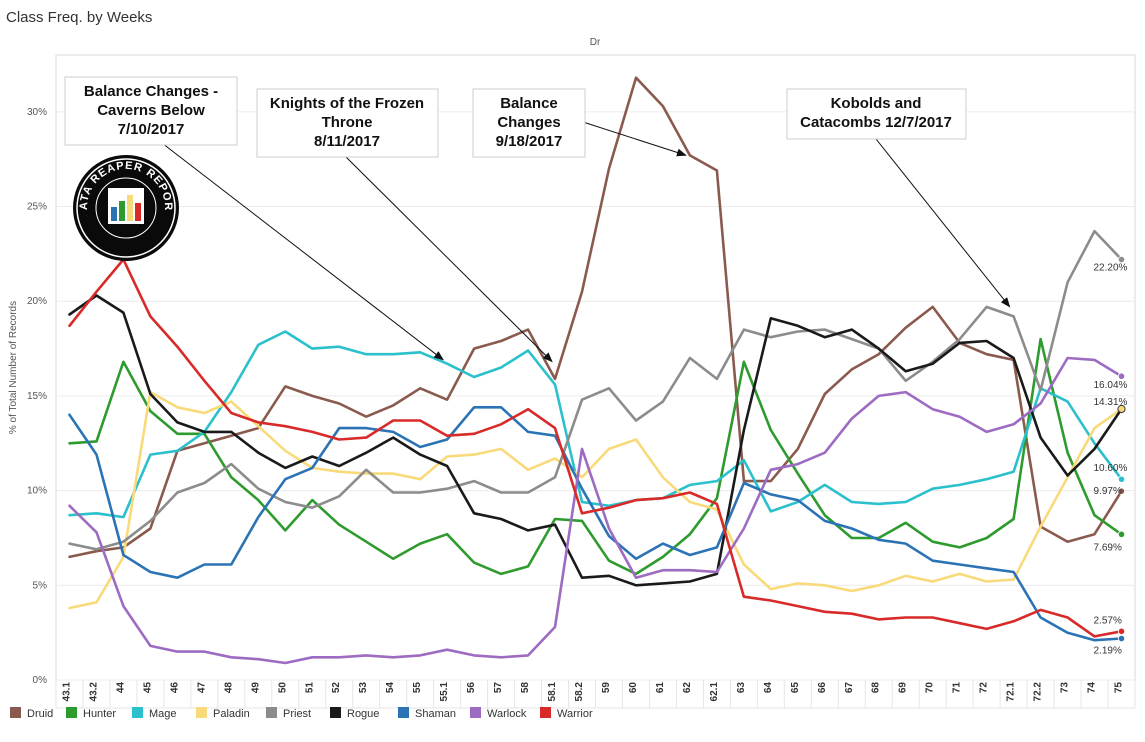  Describe the element at coordinates (768, 688) in the screenshot. I see `x-tick-label: 64` at that location.